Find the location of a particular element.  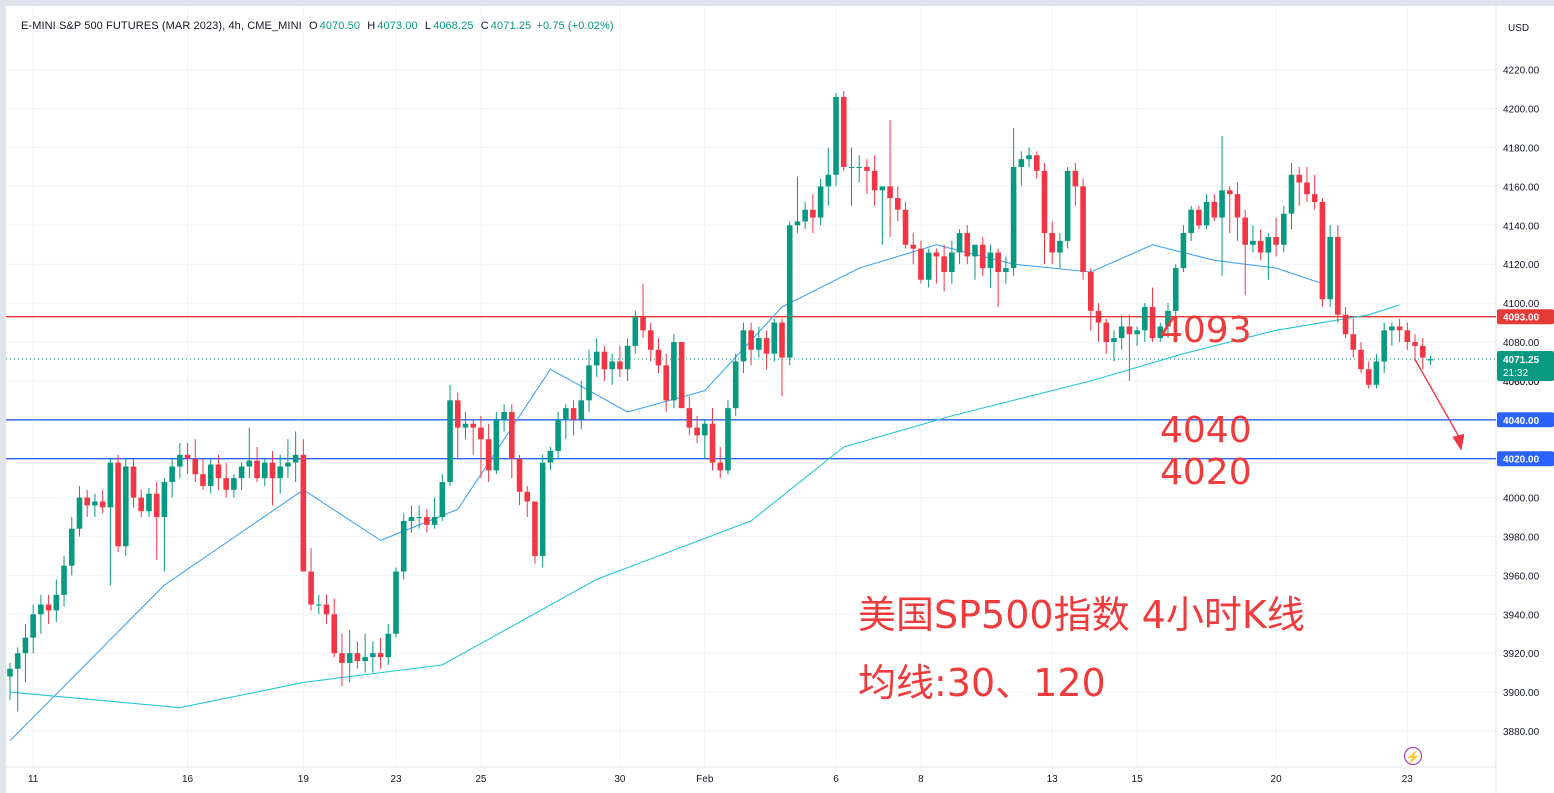

x-tick-label: 20 is located at coordinates (1277, 779).